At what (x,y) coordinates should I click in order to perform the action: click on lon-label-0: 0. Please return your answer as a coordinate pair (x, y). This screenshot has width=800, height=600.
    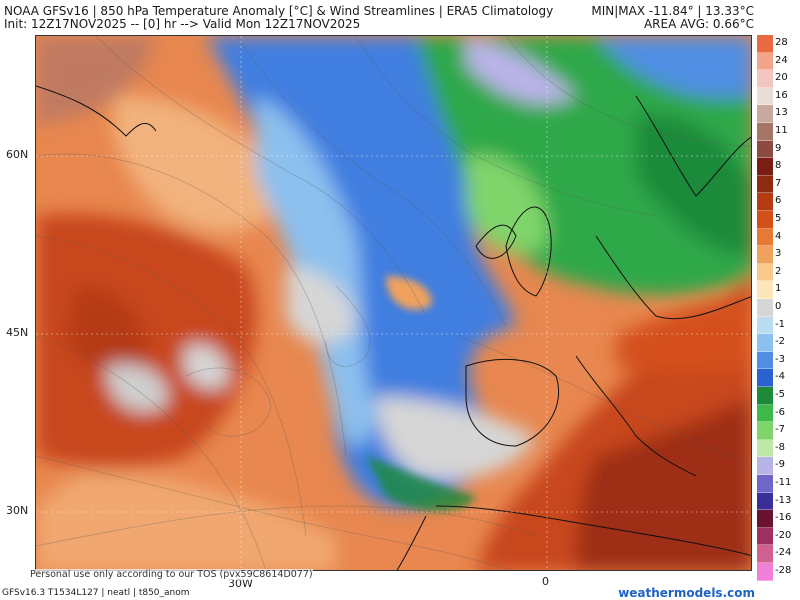
    Looking at the image, I should click on (545, 581).